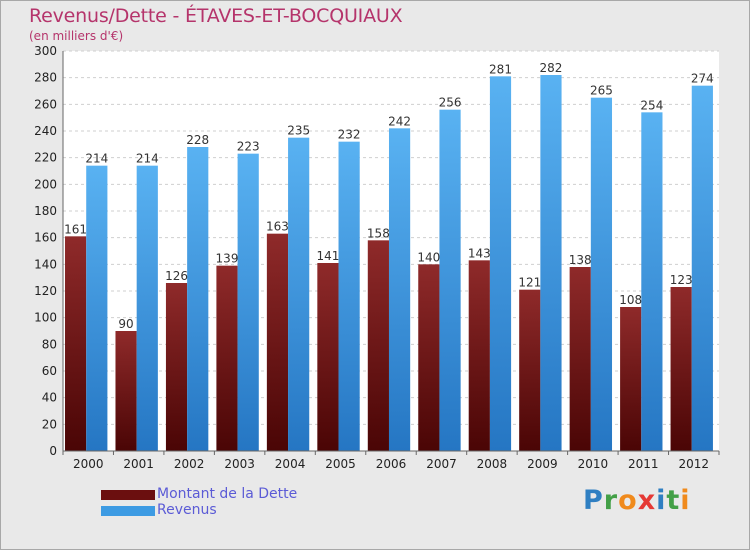  I want to click on data-label: 143, so click(479, 253).